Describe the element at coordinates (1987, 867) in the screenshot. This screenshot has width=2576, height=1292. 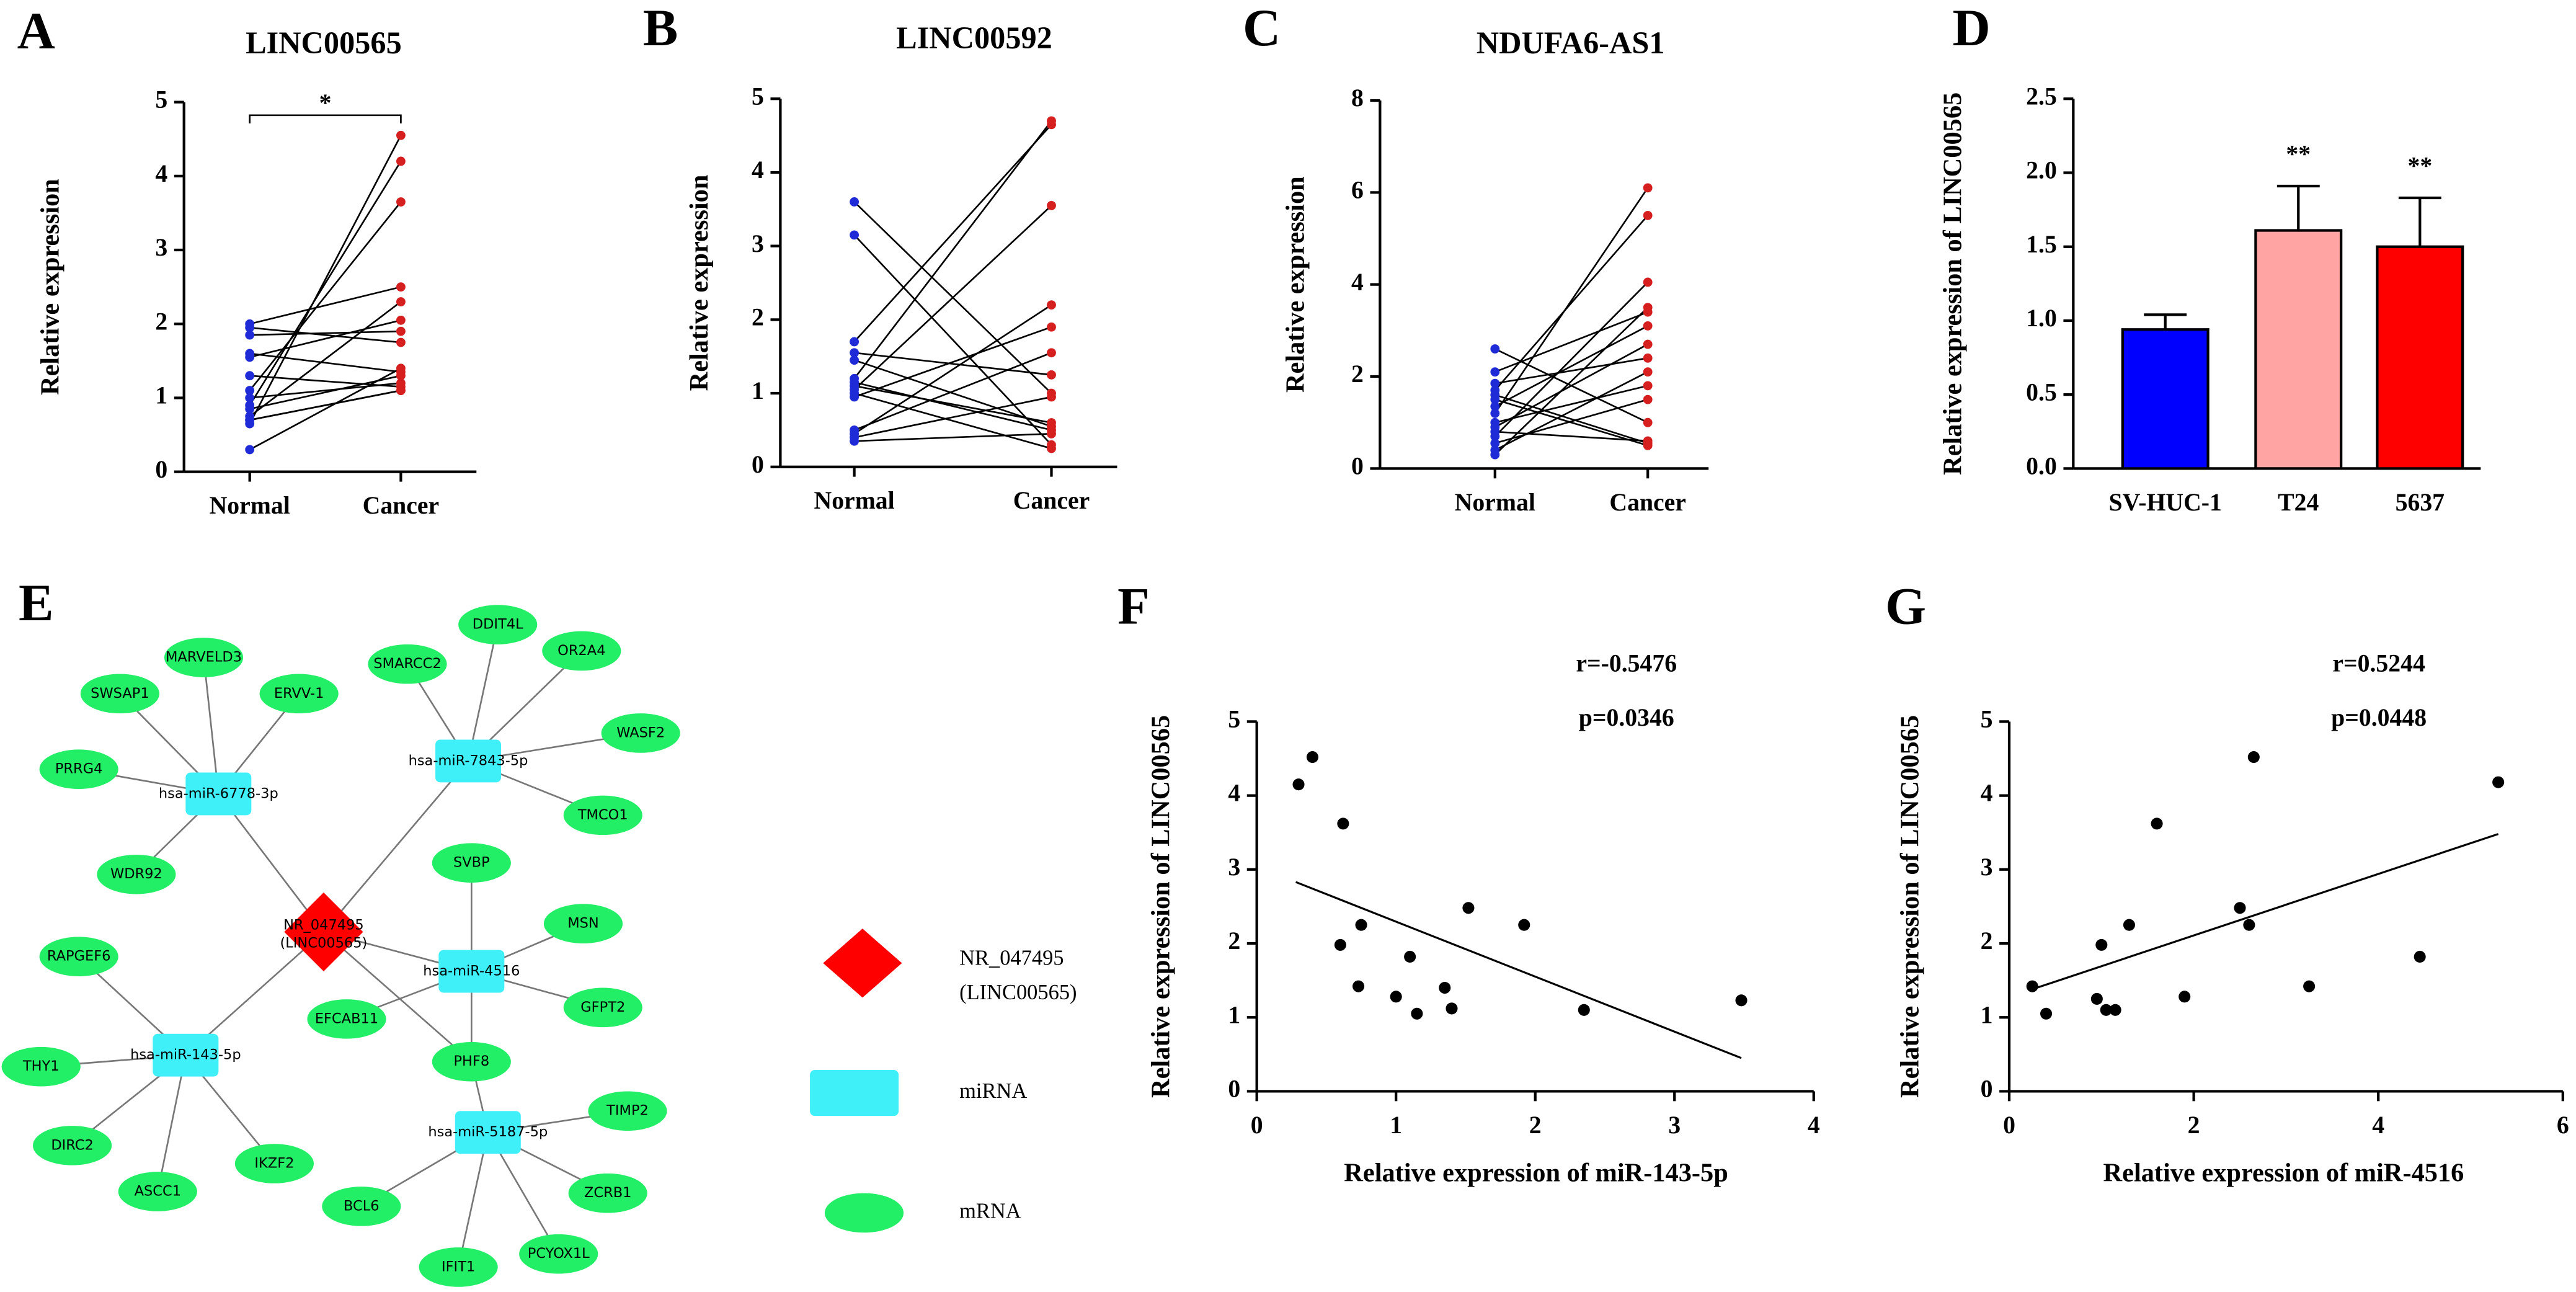
I see `y-tick-label: 3` at that location.